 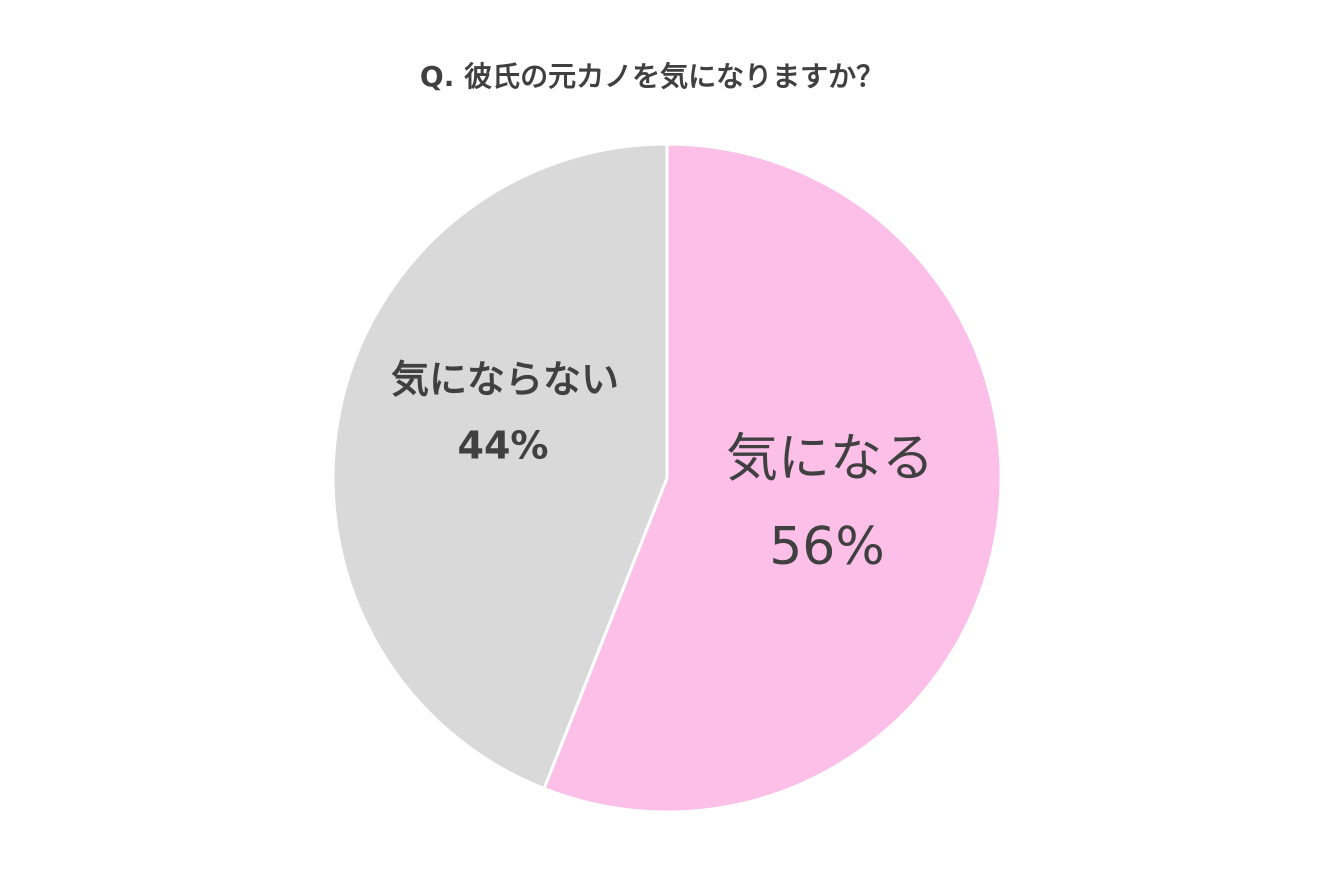 I want to click on value-label: 44%, so click(x=503, y=446).